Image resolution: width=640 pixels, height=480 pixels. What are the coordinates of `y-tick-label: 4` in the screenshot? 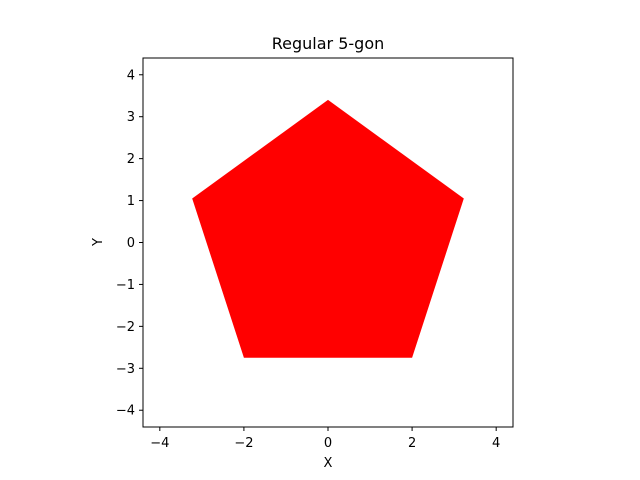 It's located at (131, 75).